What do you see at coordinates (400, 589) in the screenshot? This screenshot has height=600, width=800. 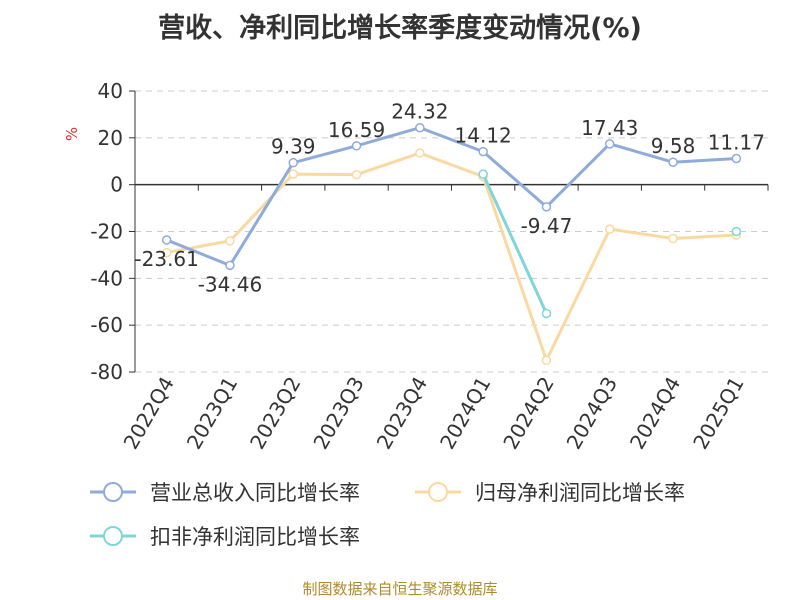 I see `source-note: 制图数据来自恒生聚源数据库` at bounding box center [400, 589].